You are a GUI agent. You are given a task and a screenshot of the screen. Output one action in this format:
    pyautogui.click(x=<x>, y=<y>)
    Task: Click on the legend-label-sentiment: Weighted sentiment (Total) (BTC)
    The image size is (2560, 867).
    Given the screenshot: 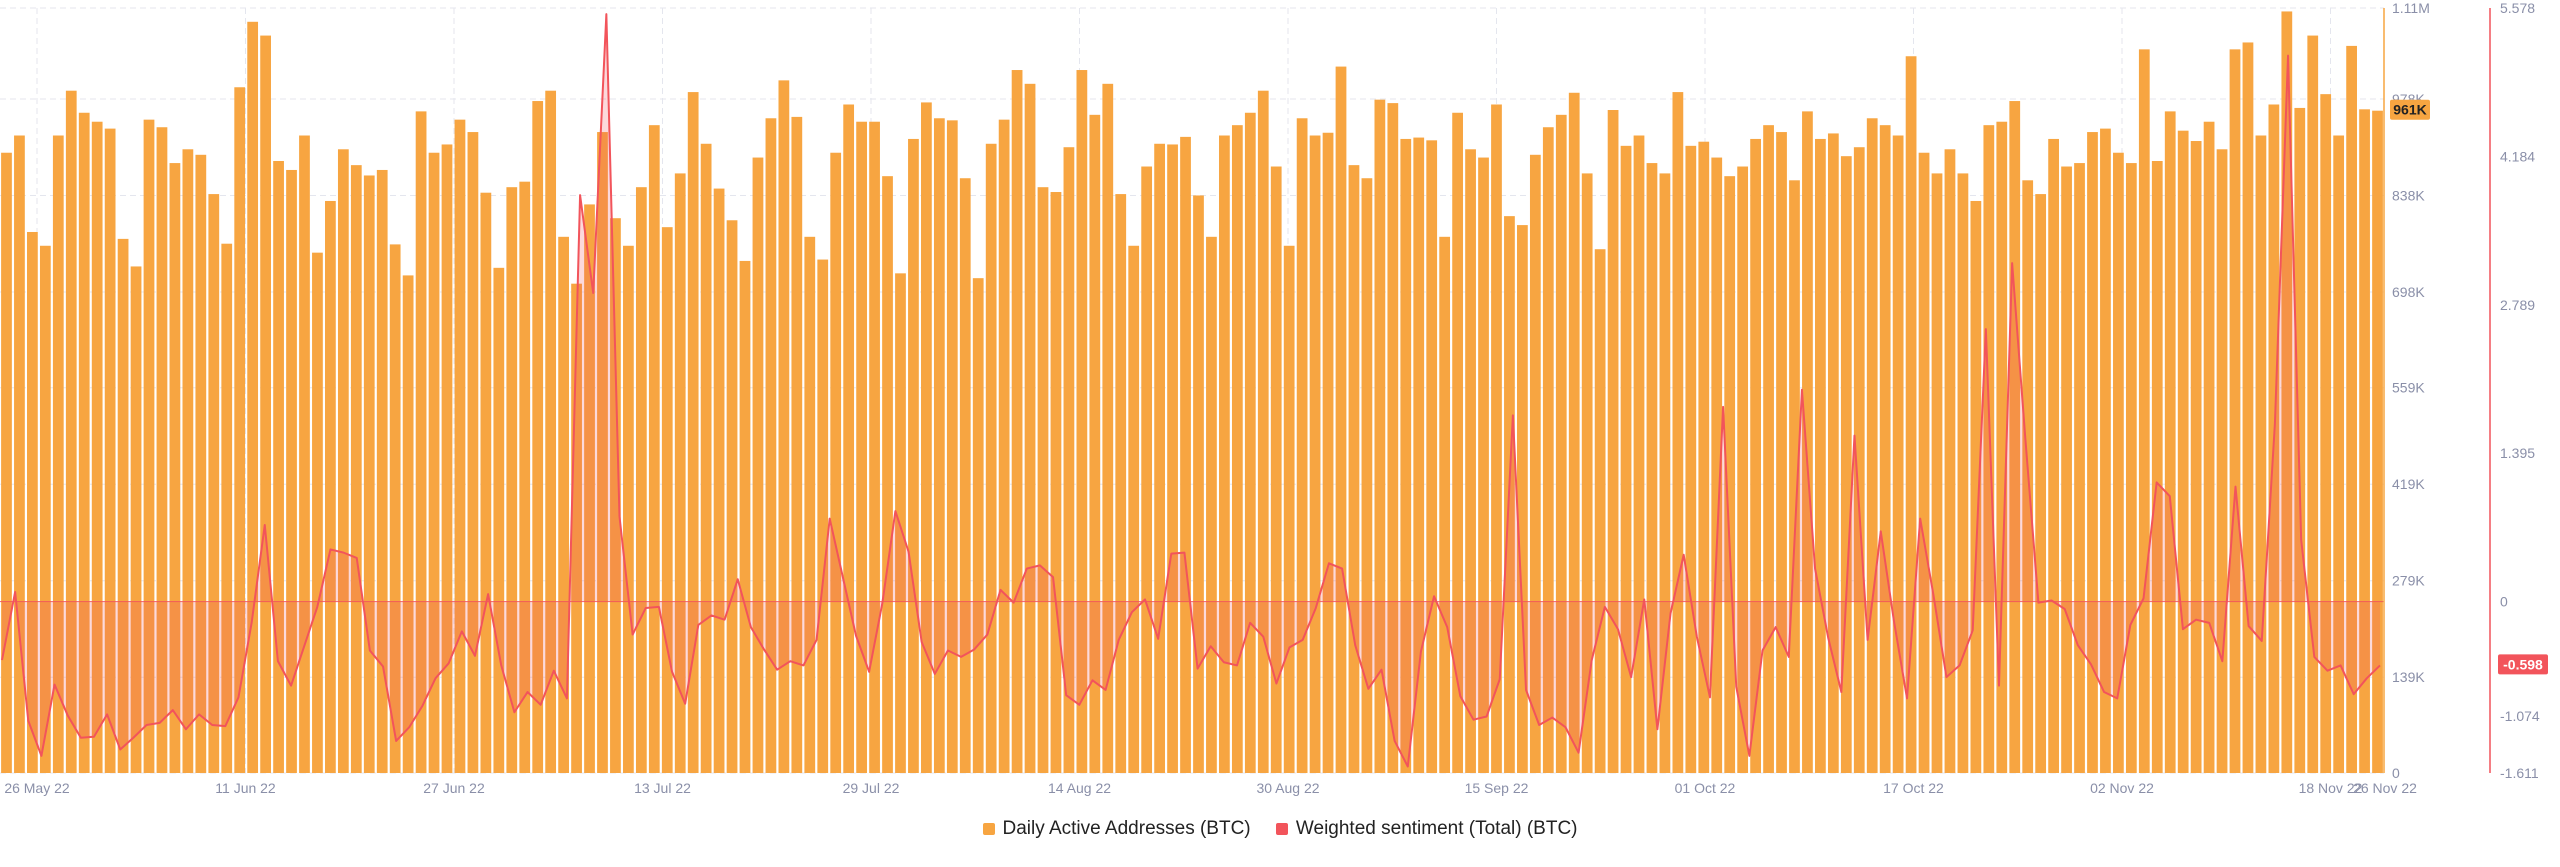 What is the action you would take?
    pyautogui.click(x=1436, y=828)
    